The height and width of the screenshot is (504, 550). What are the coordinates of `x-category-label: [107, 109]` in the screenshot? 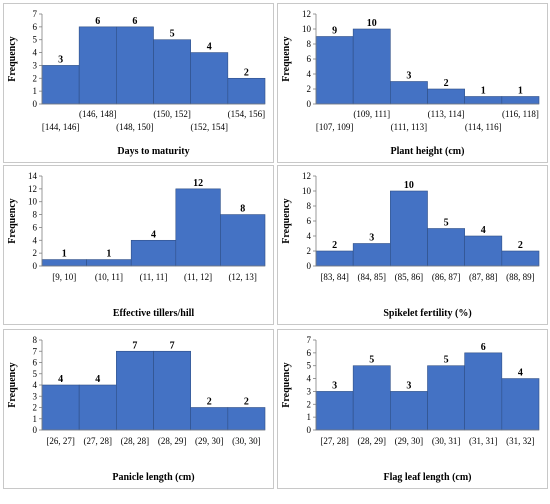 It's located at (335, 127).